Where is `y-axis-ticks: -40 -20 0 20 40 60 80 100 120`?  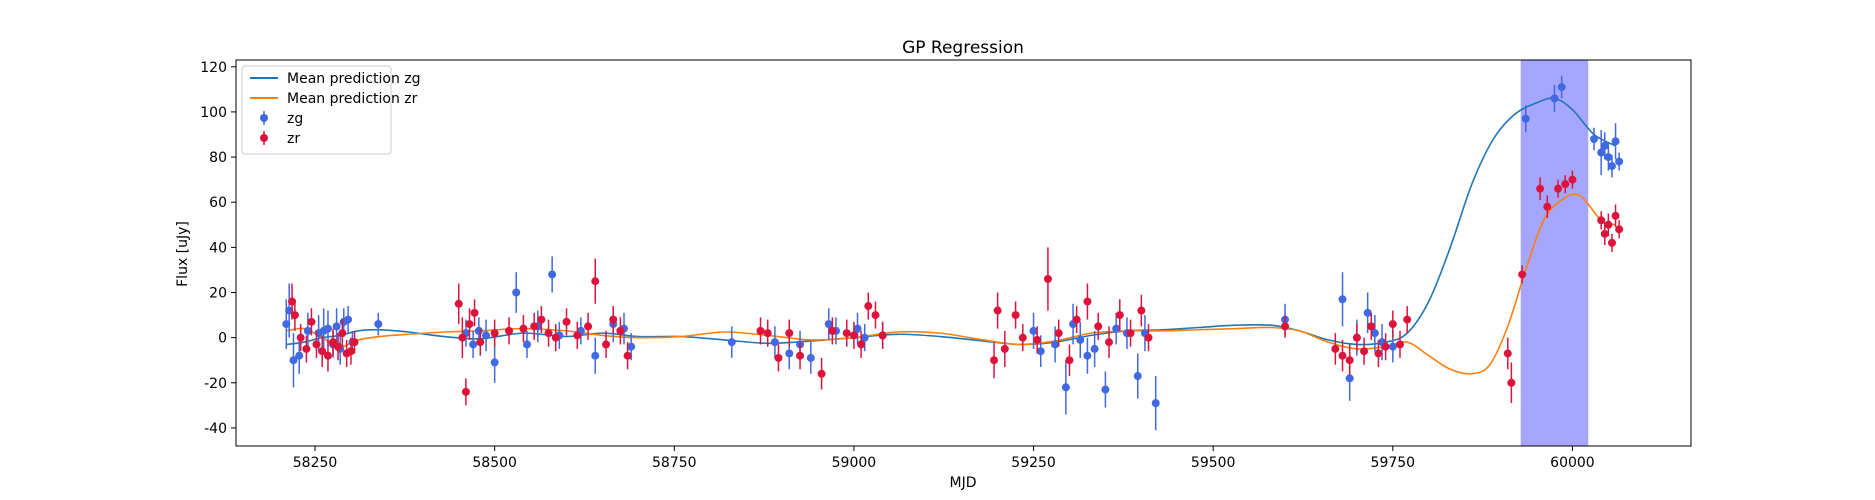 y-axis-ticks: -40 -20 0 20 40 60 80 100 120 is located at coordinates (218, 248).